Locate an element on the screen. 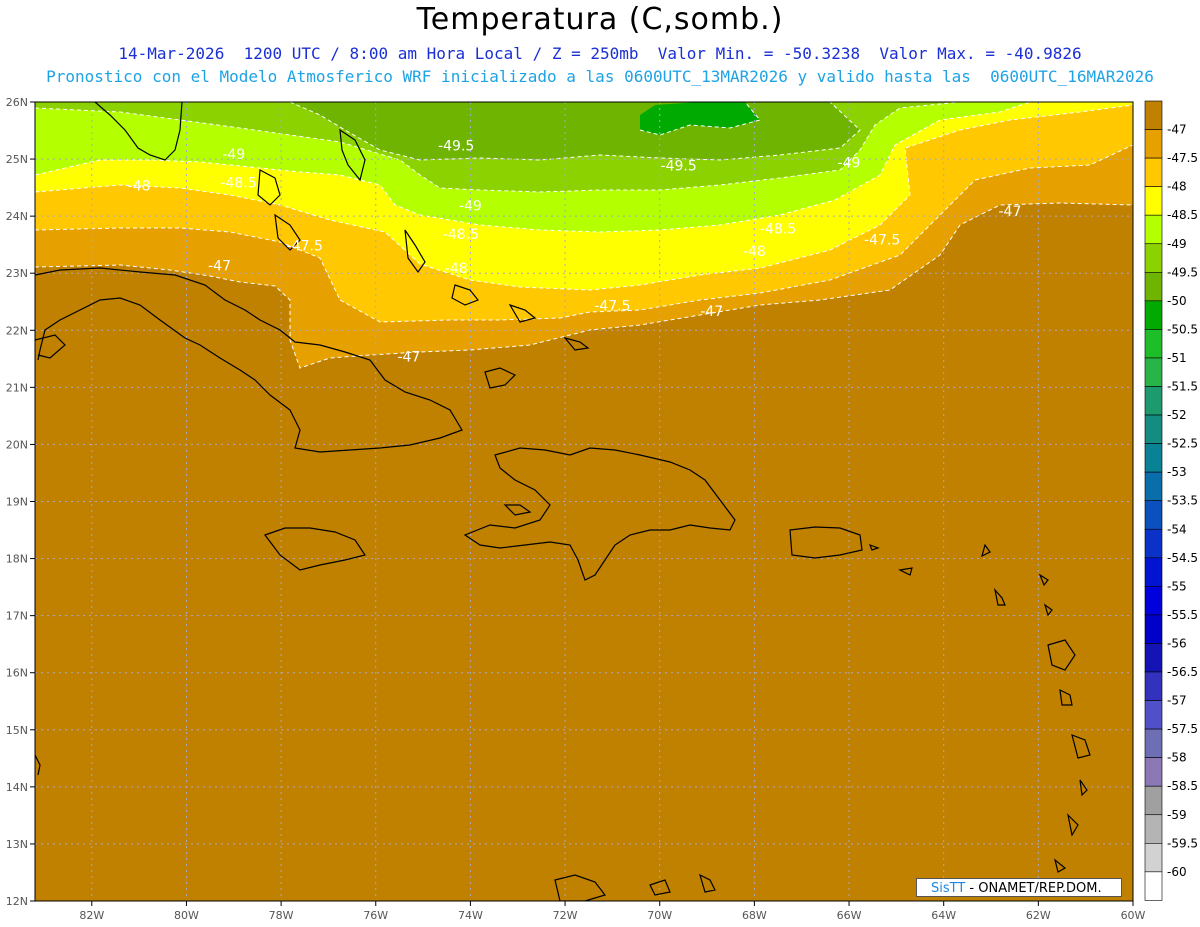  lat-tick-label: 21N is located at coordinates (17, 387).